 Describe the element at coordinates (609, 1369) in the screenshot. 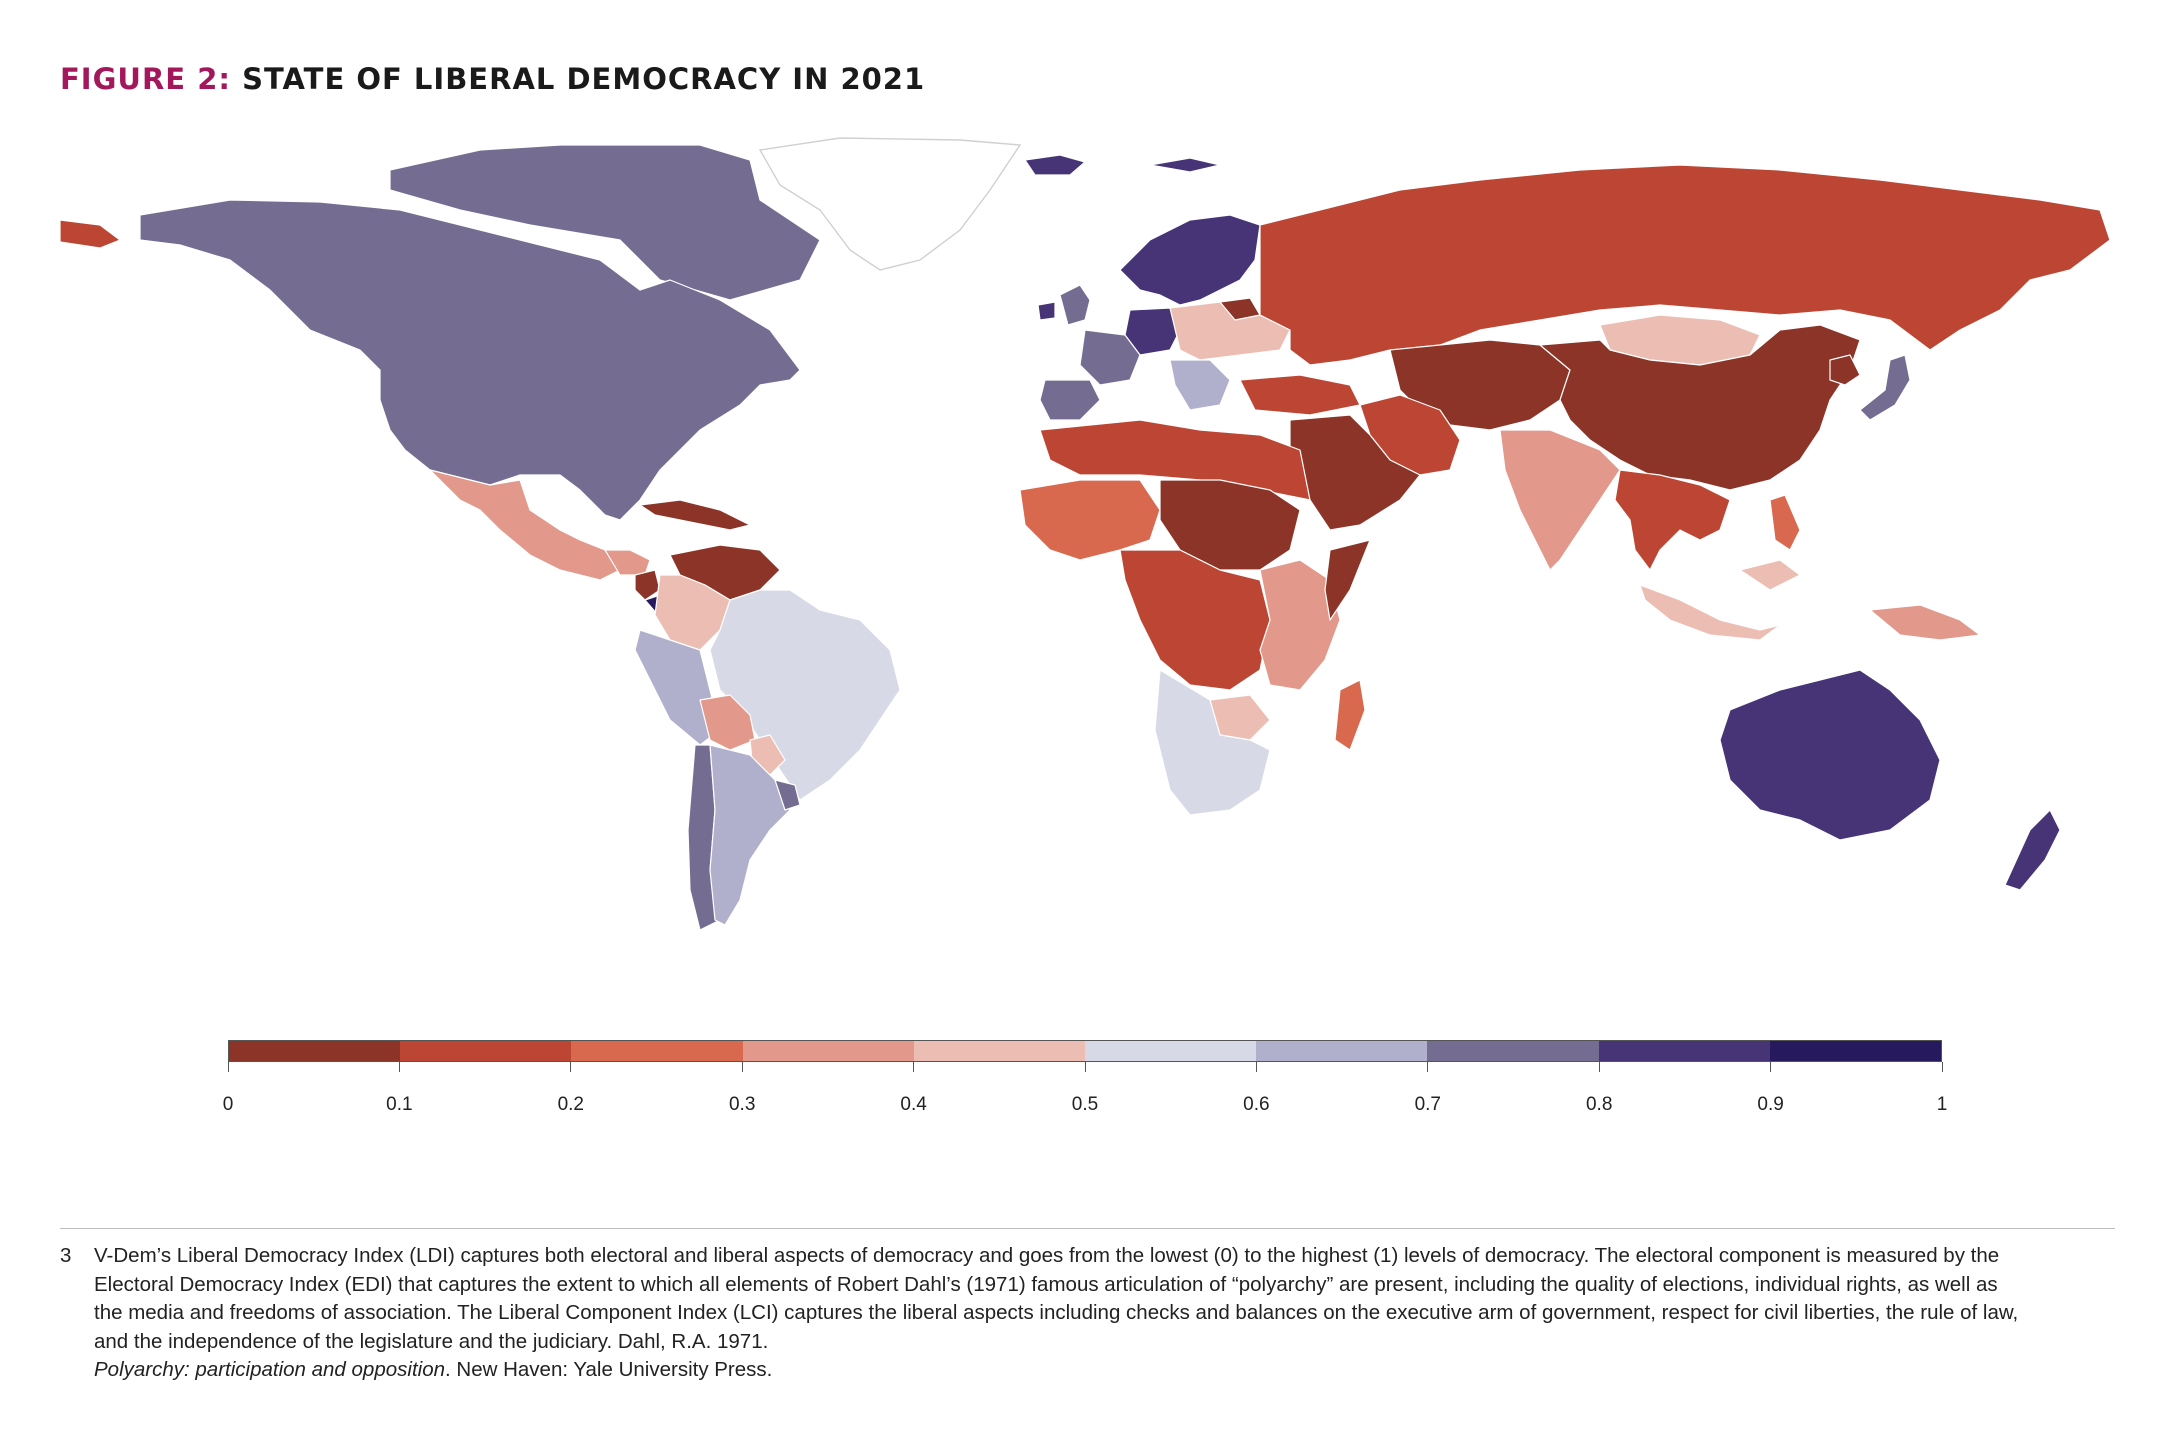

I see `footnote-citation-rest: . New Haven: Yale University Press.` at that location.